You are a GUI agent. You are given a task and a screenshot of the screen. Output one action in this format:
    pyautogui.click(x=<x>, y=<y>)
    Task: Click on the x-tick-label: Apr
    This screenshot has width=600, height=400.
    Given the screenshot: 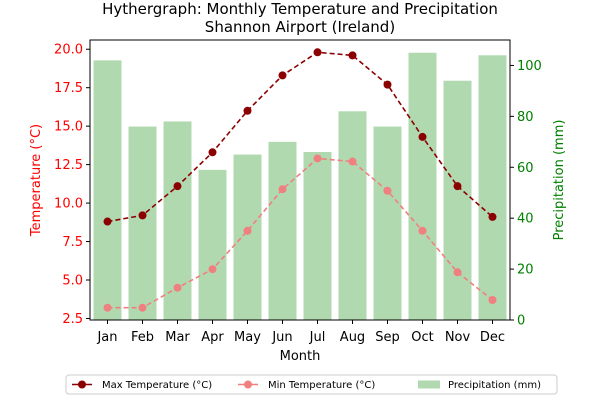 What is the action you would take?
    pyautogui.click(x=212, y=337)
    